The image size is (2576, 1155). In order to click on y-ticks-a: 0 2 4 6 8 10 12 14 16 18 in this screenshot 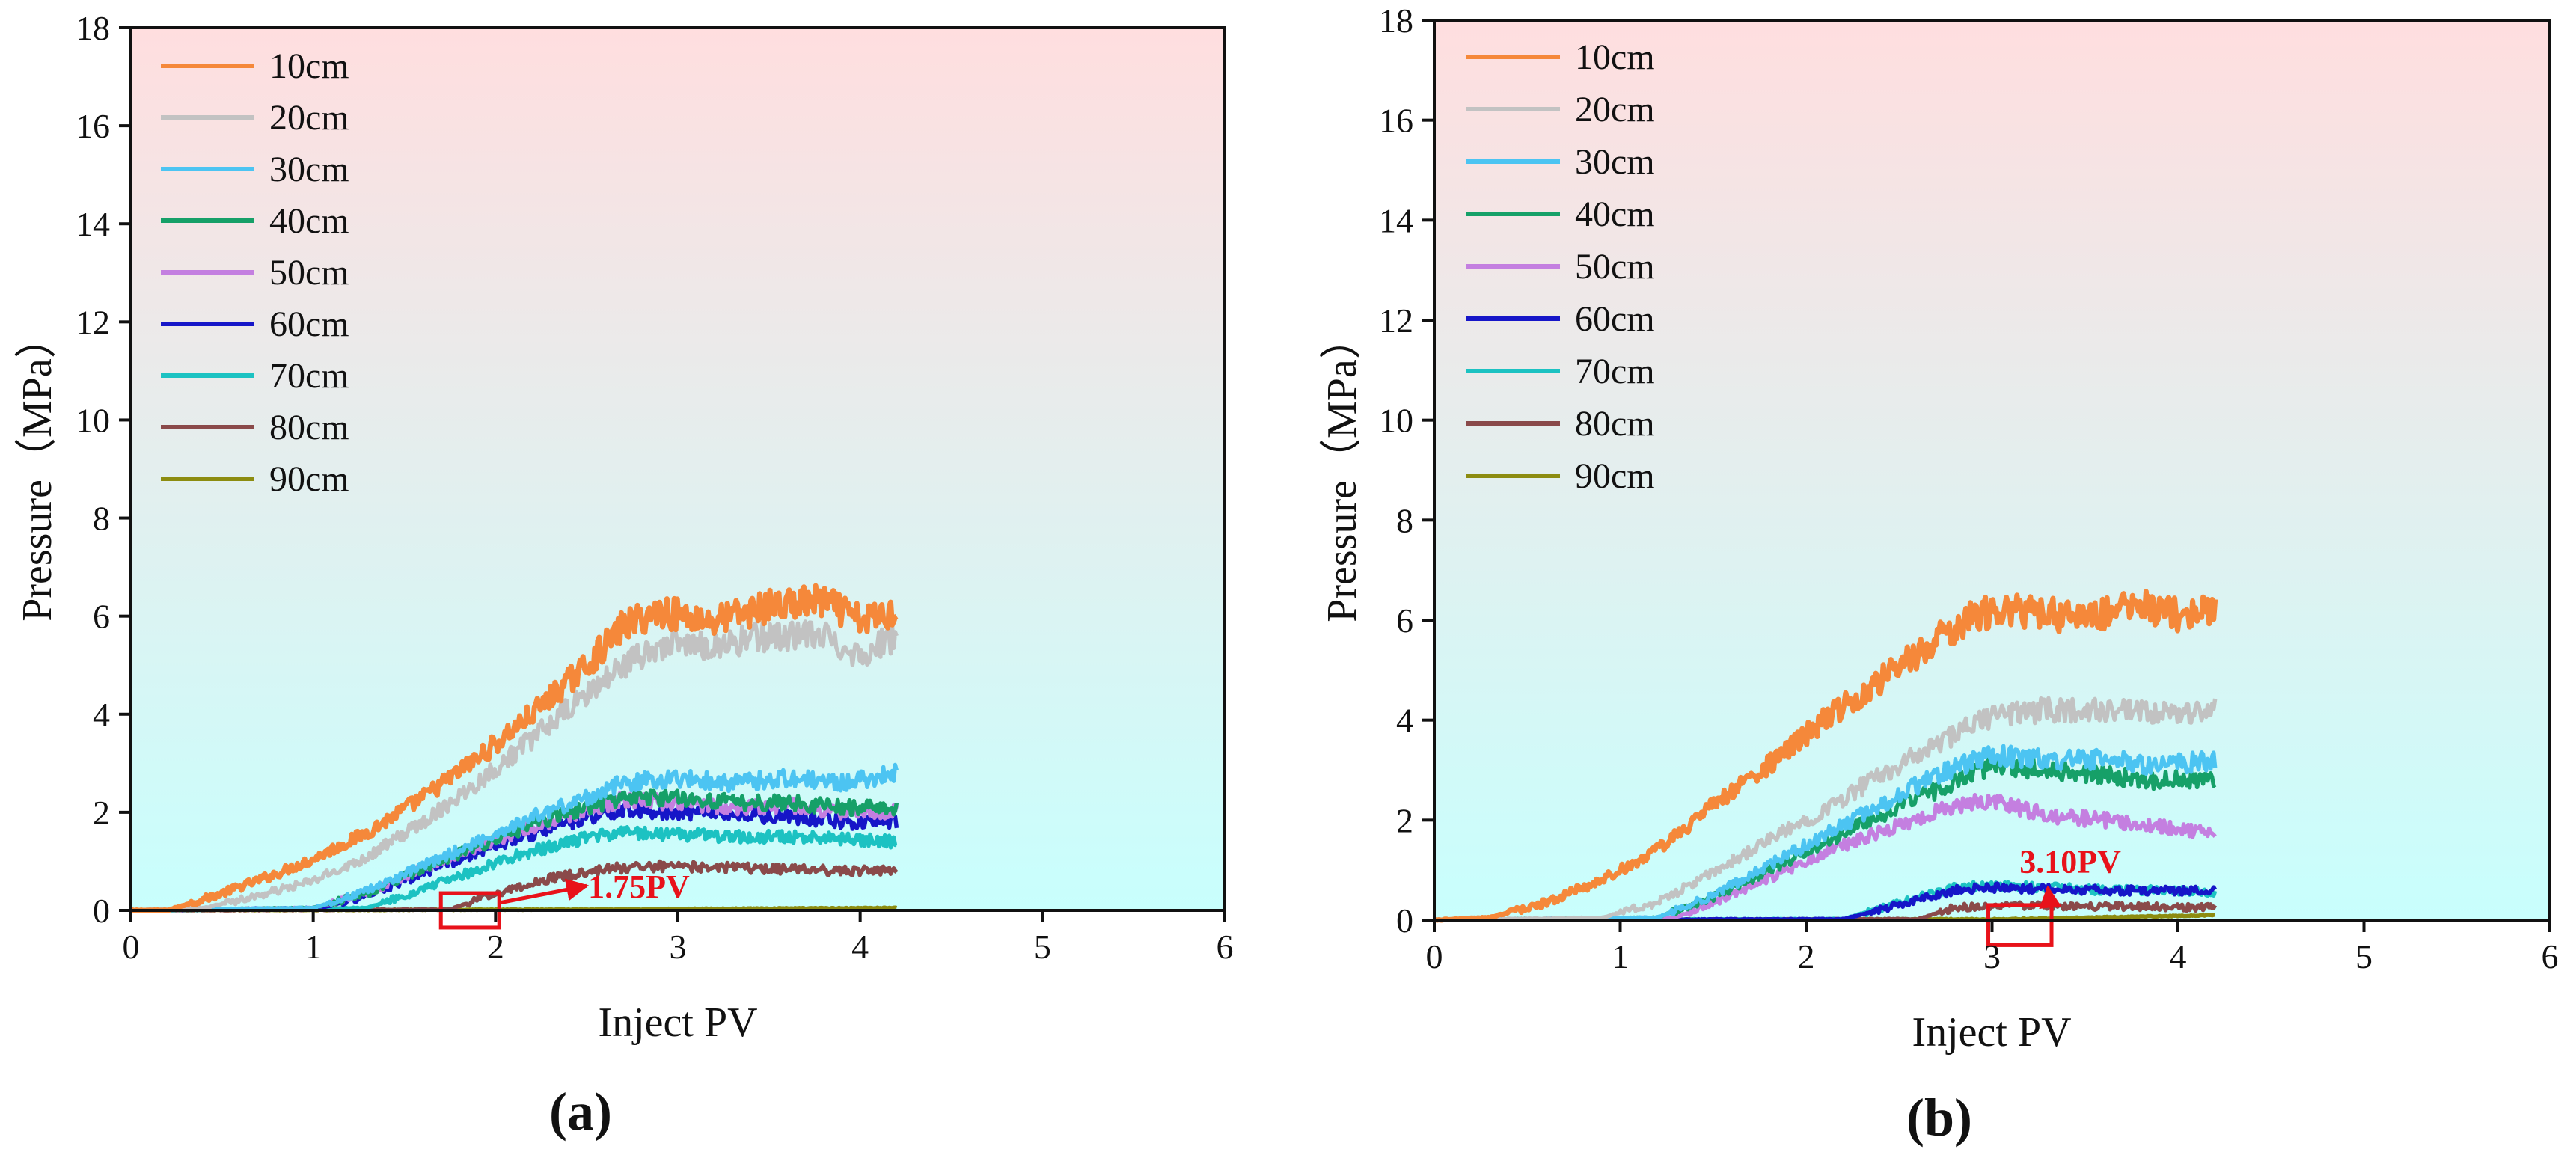, I will do `click(104, 470)`.